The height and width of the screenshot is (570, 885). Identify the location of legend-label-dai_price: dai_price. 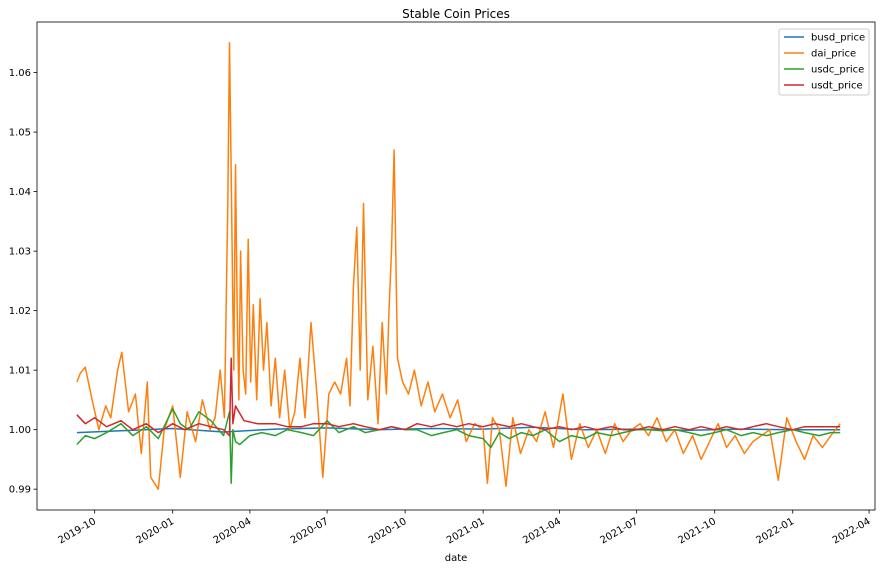
(833, 54).